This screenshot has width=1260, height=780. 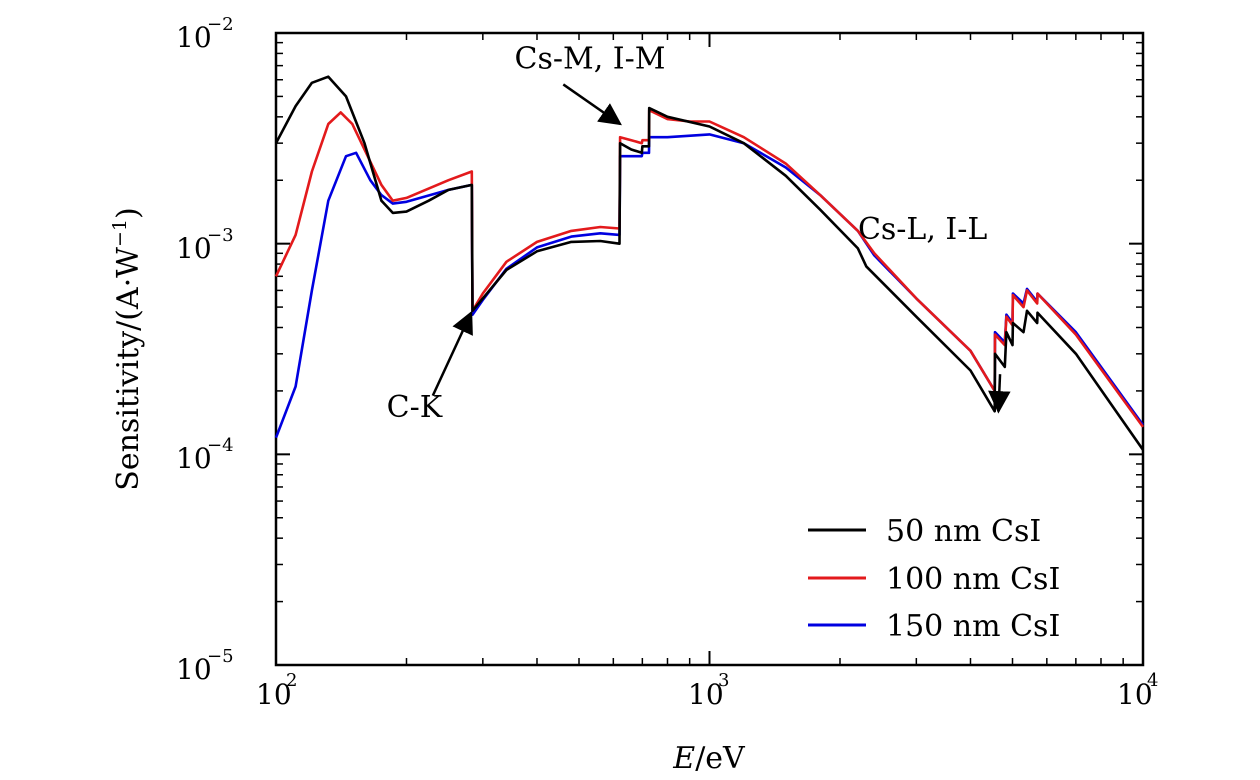 What do you see at coordinates (220, 24) in the screenshot?
I see `y-tick-exp-0: −2` at bounding box center [220, 24].